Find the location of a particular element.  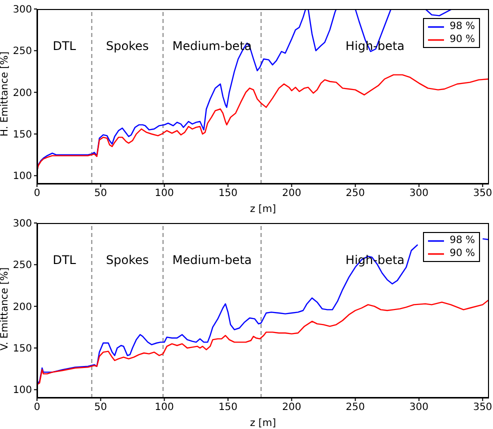

annotation: Medium-beta is located at coordinates (212, 260).